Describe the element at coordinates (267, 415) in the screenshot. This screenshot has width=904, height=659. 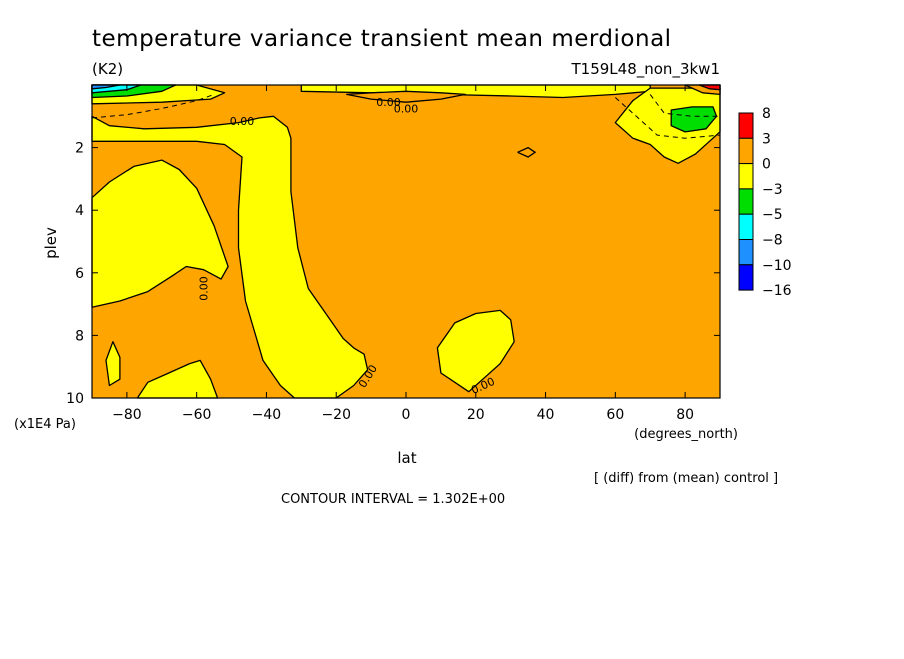
I see `x-tick-label: −40` at that location.